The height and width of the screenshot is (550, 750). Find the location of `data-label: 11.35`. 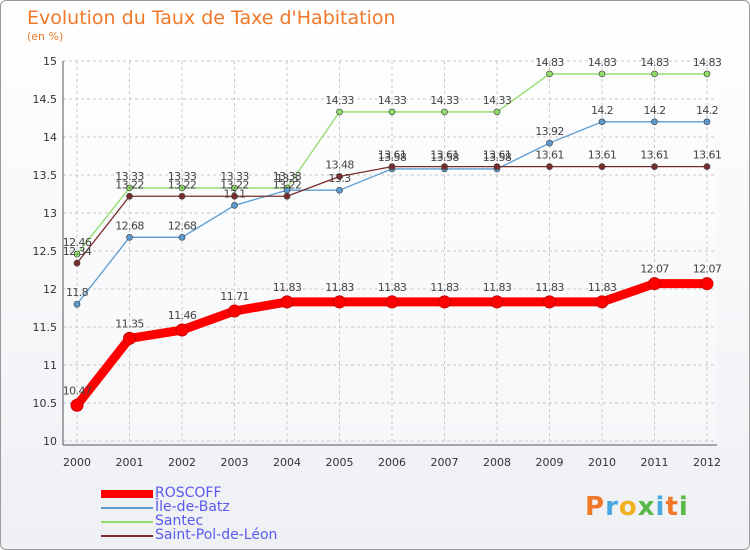

data-label: 11.35 is located at coordinates (129, 323).